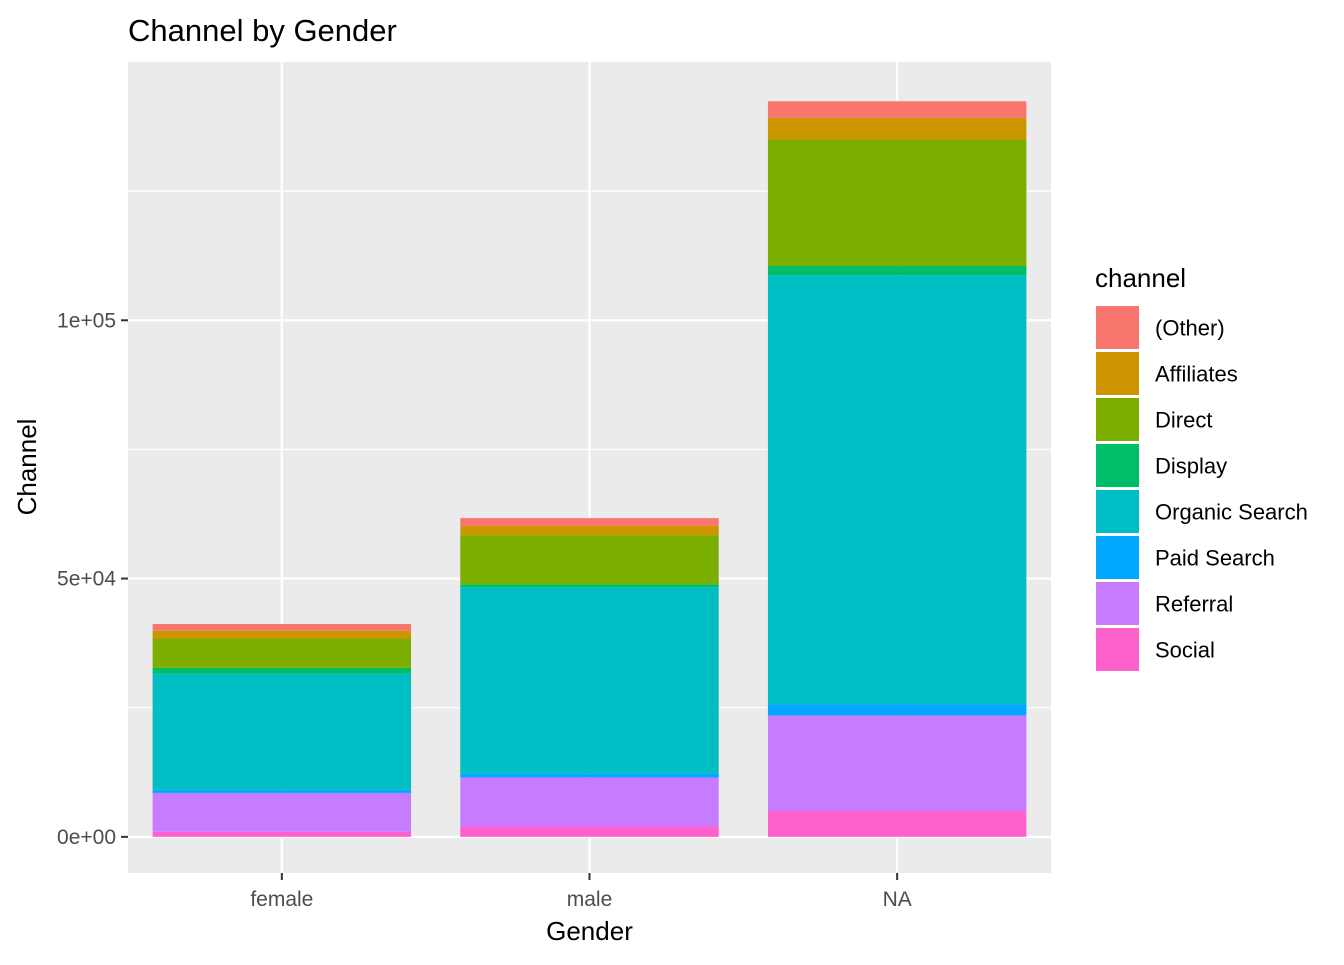 The image size is (1344, 965). Describe the element at coordinates (1191, 466) in the screenshot. I see `legend-label: Display` at that location.